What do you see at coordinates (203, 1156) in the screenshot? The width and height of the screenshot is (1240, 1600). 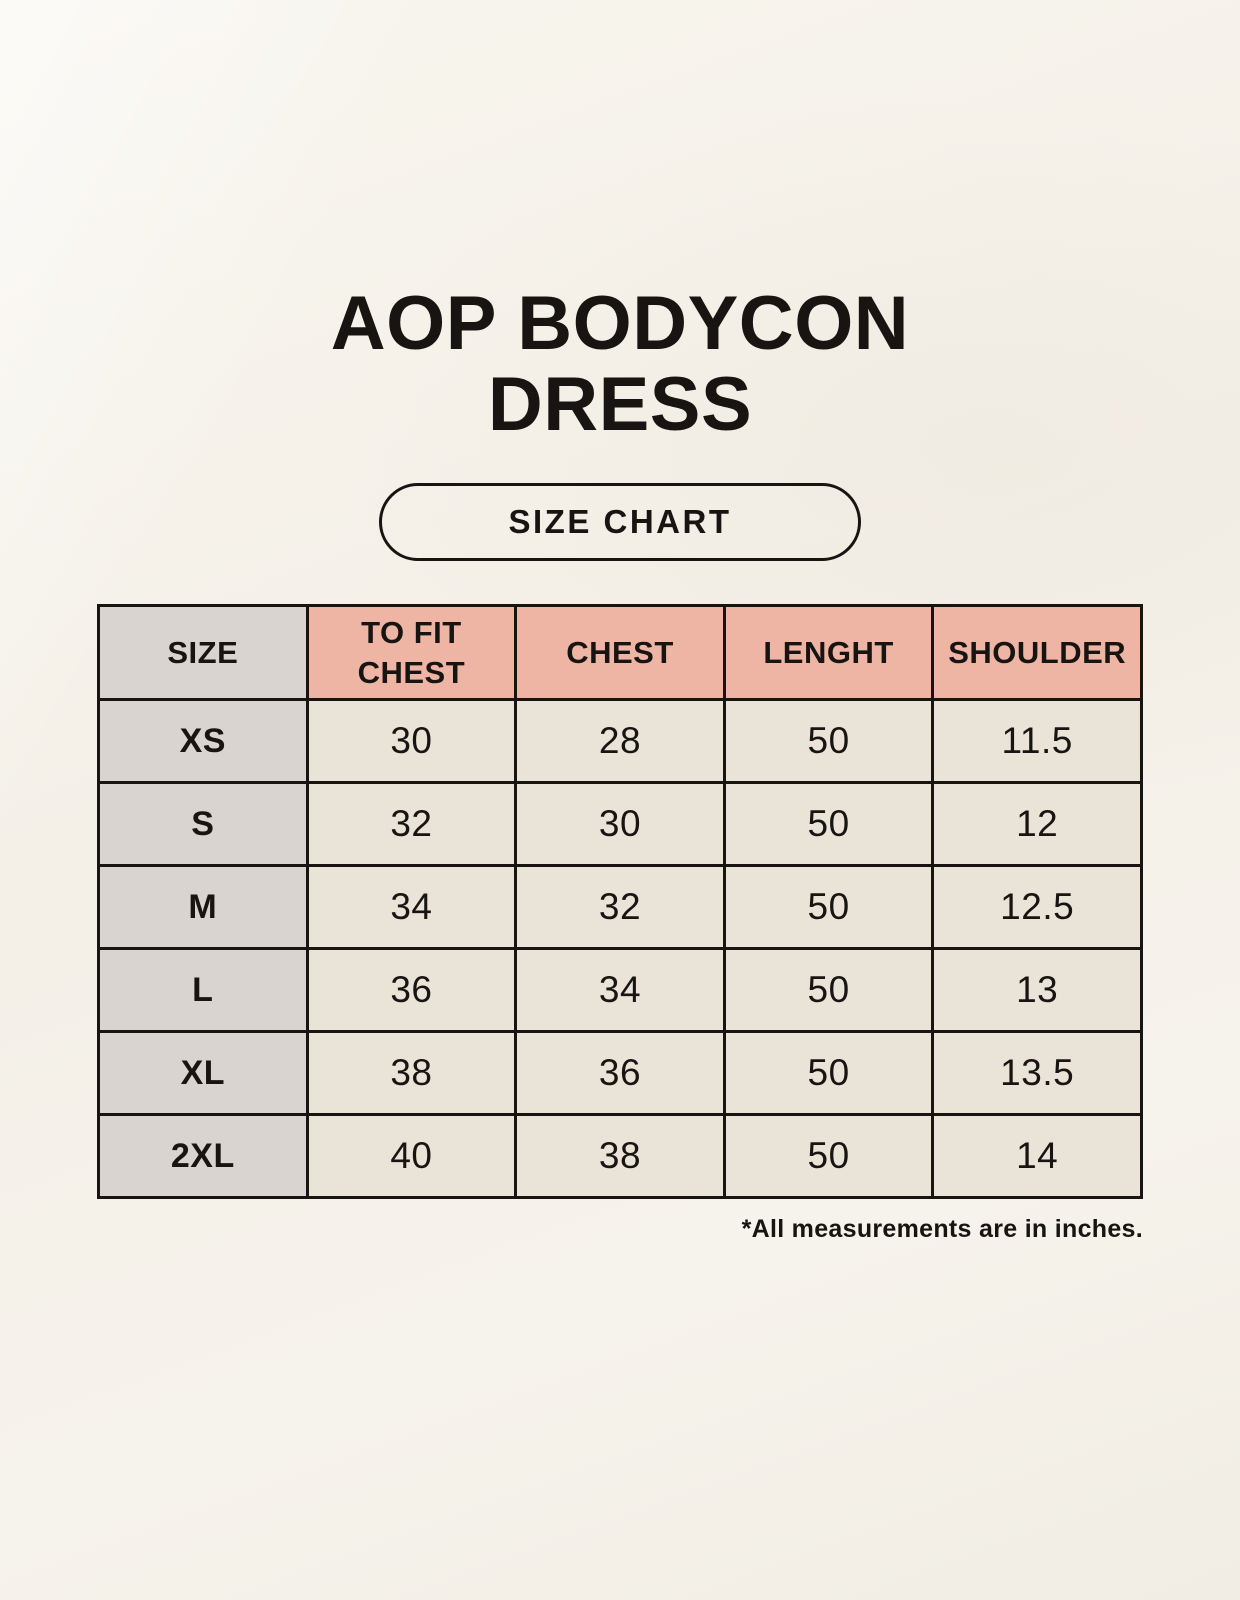 I see `size-label: 2XL` at bounding box center [203, 1156].